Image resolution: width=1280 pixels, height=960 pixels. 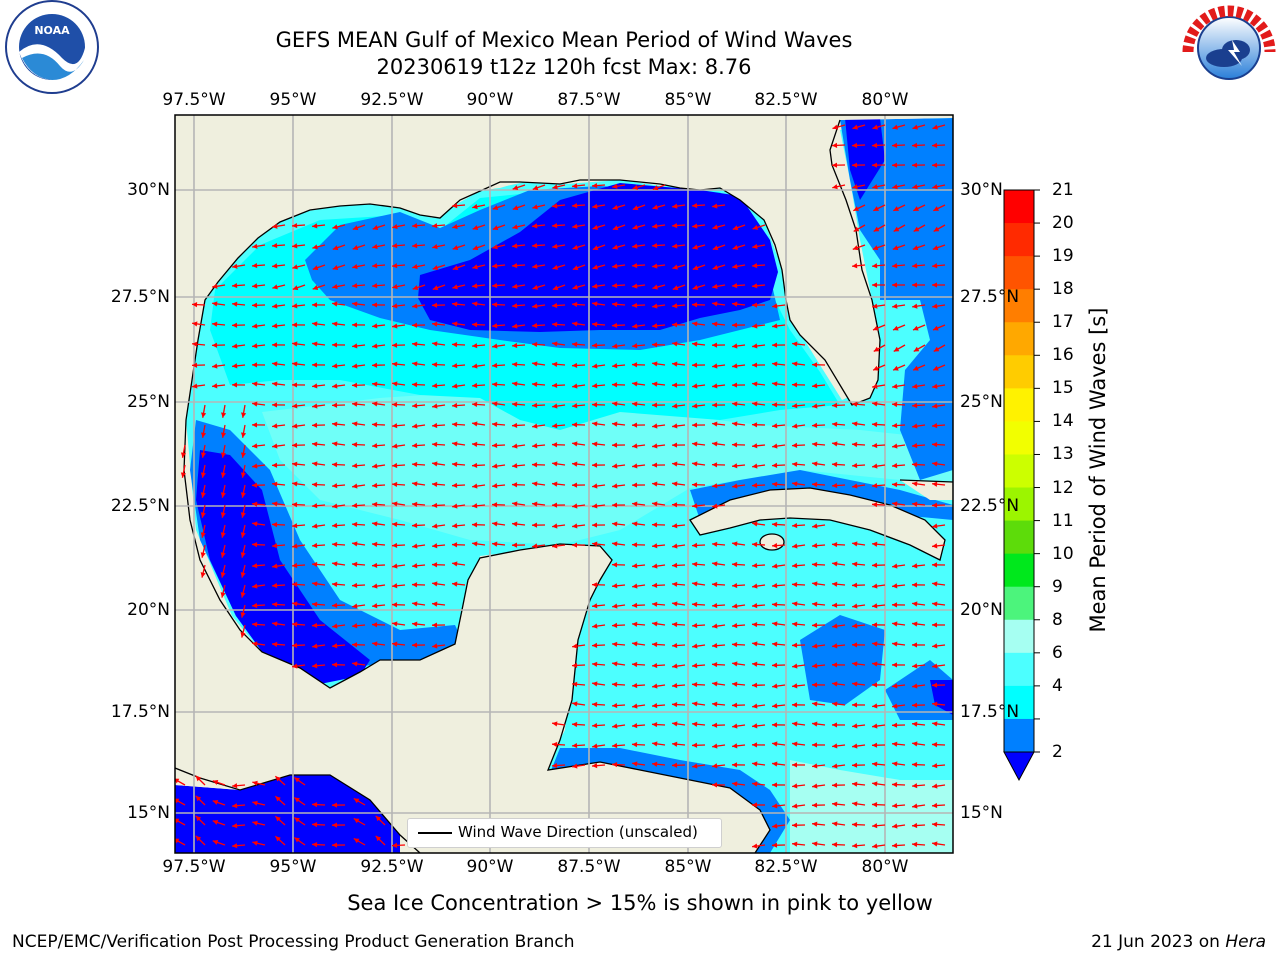 What do you see at coordinates (1063, 454) in the screenshot?
I see `colorbar-tick-label: 13` at bounding box center [1063, 454].